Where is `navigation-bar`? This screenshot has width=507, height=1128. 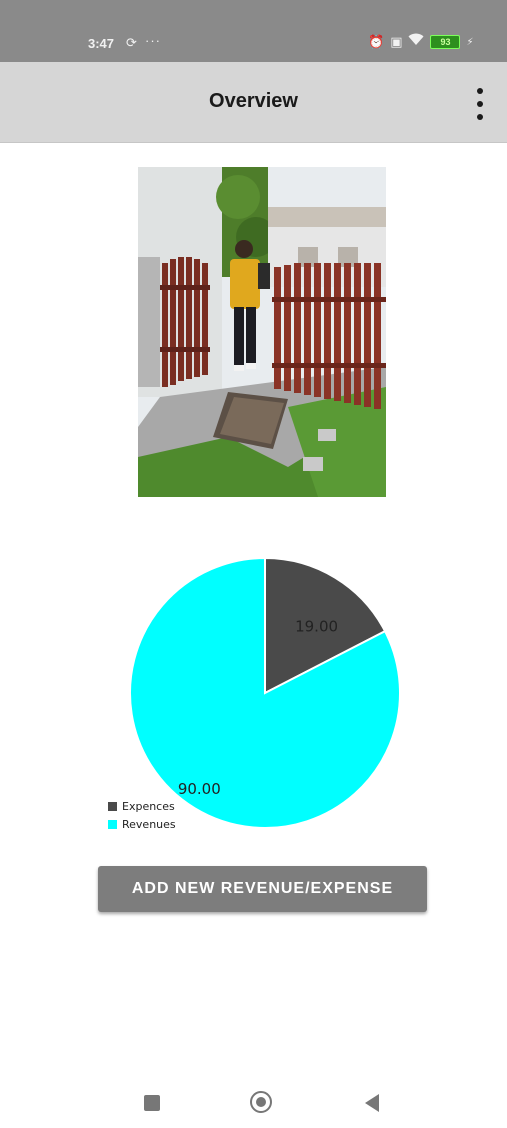 navigation-bar is located at coordinates (253, 1106).